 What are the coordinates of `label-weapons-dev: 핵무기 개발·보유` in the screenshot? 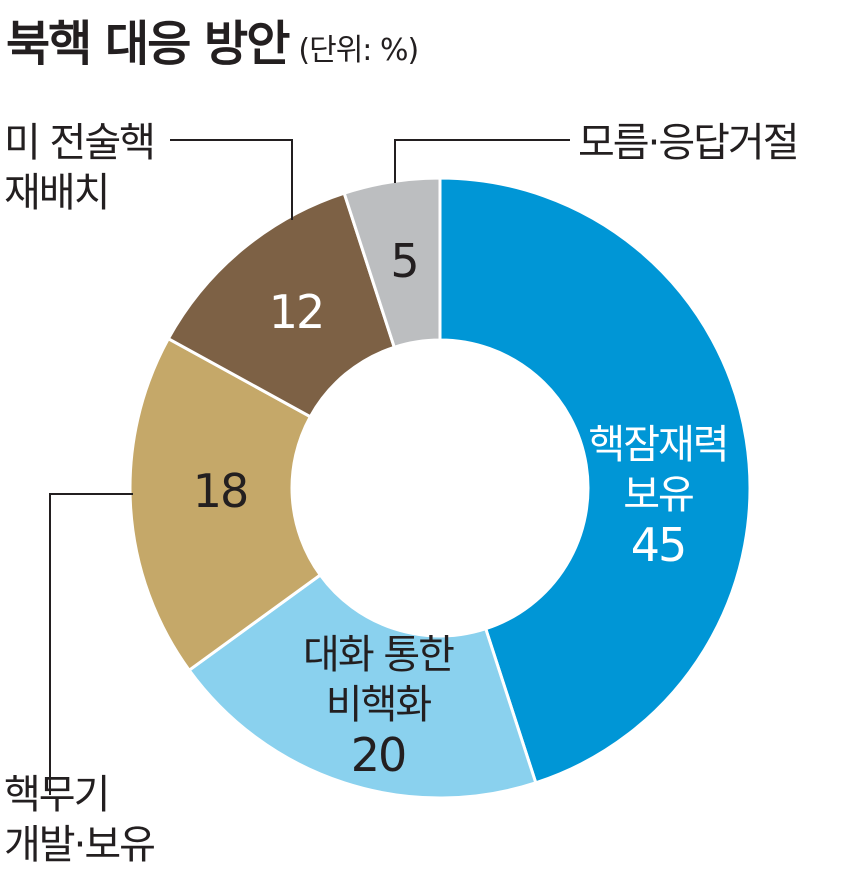 It's located at (80, 820).